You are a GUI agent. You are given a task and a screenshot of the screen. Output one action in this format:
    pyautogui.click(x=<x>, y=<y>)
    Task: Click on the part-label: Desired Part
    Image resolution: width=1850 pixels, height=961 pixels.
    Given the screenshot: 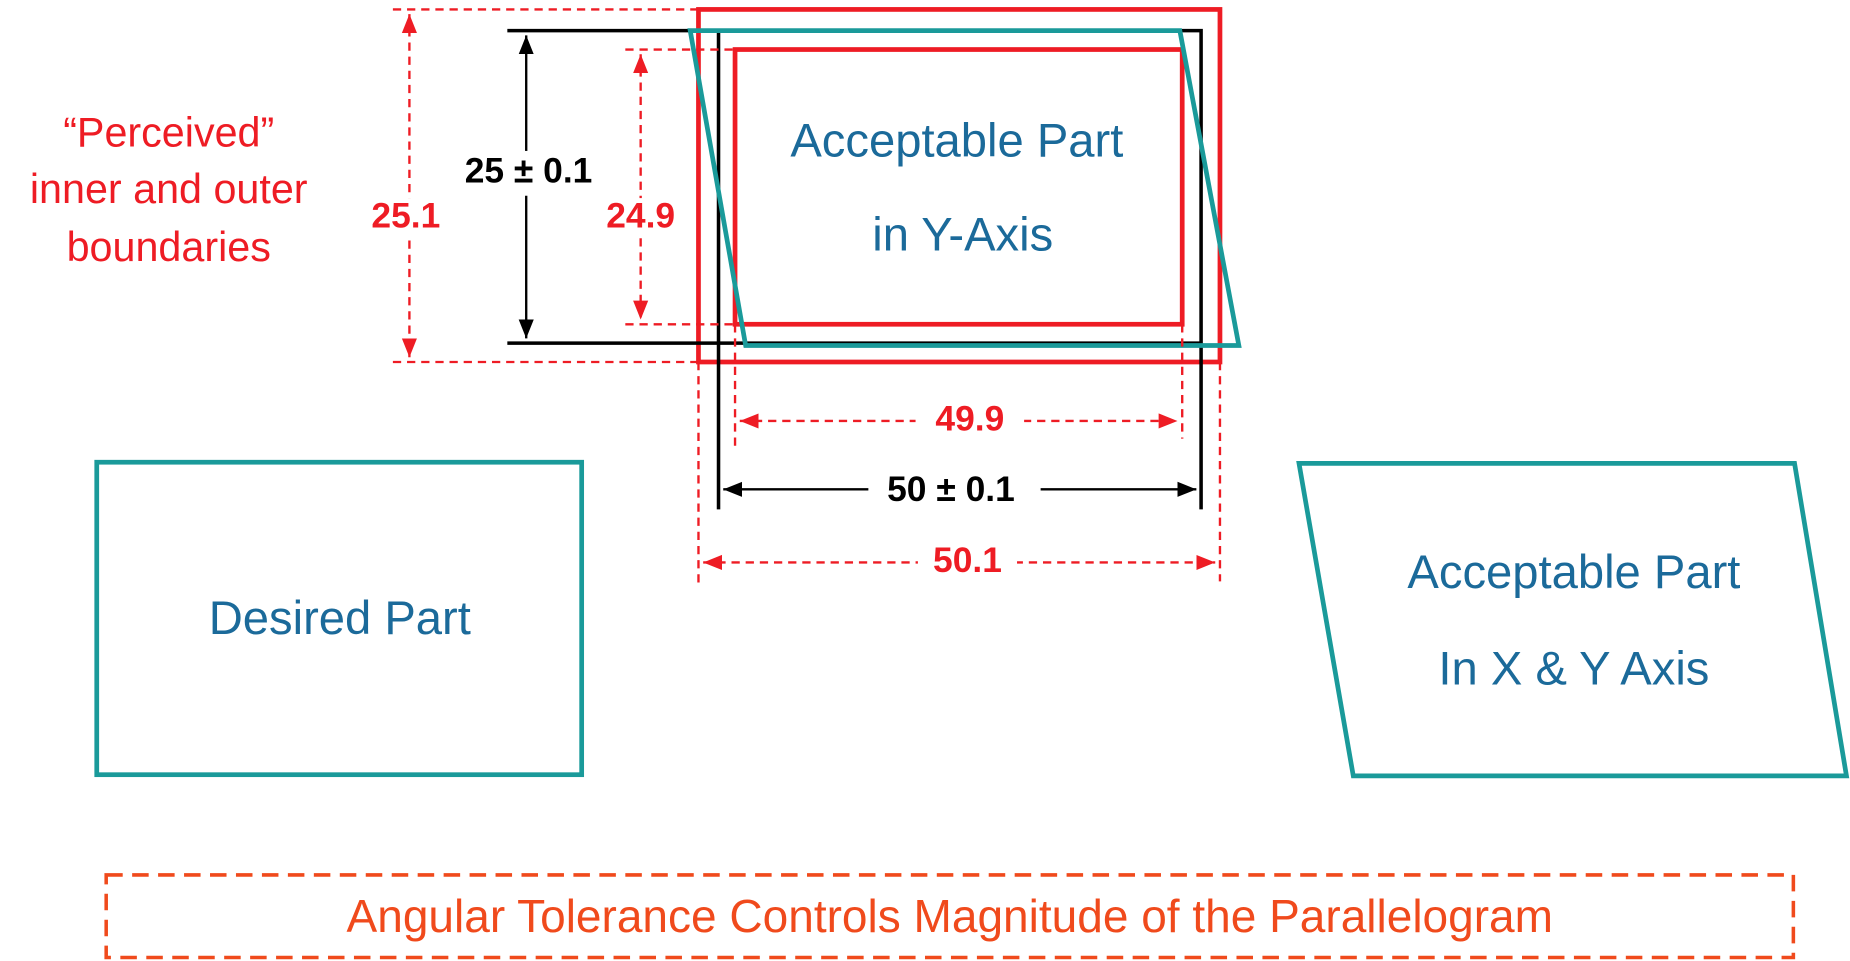 What is the action you would take?
    pyautogui.click(x=340, y=617)
    